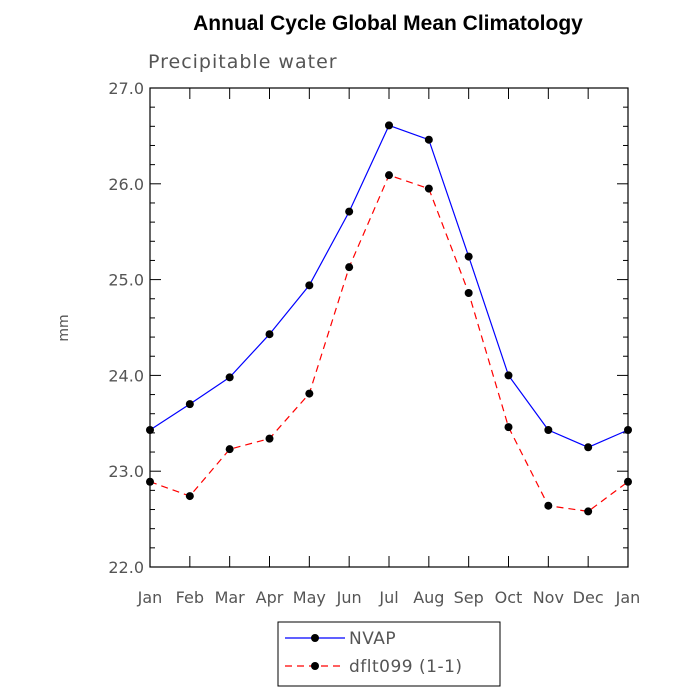 This screenshot has width=700, height=700. I want to click on x-tick-label: Mar, so click(230, 597).